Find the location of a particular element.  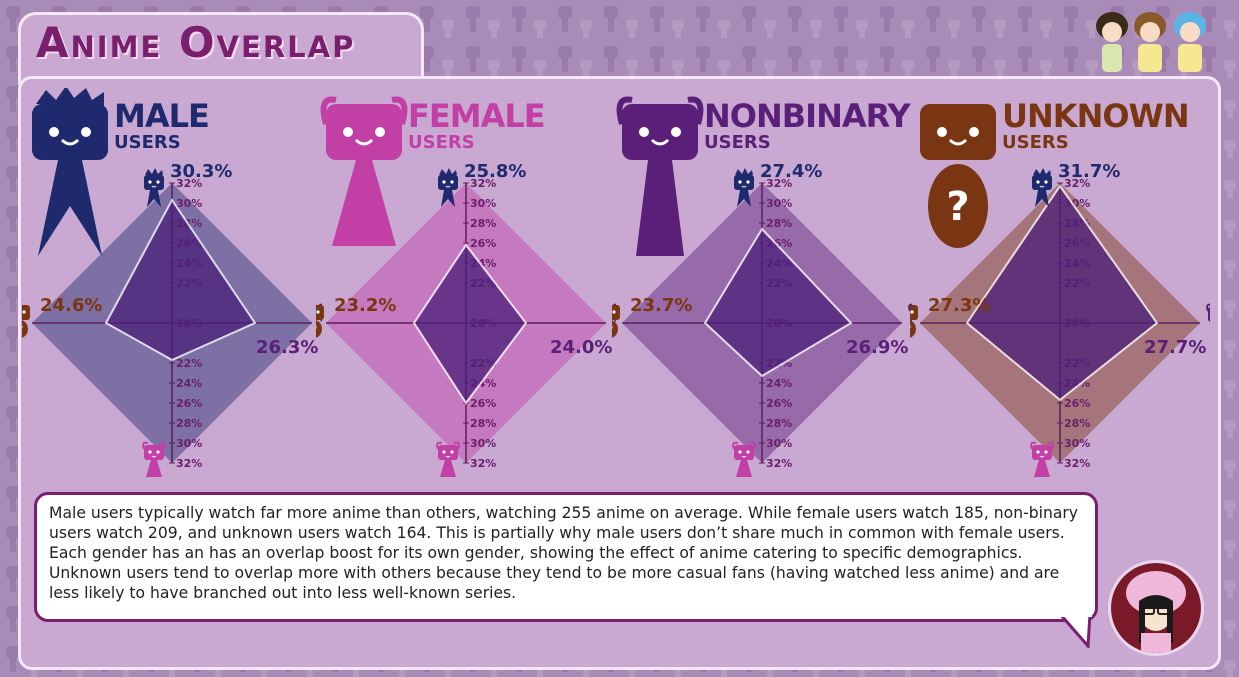

nonbinary-mascot-icon is located at coordinates (1208, 312).